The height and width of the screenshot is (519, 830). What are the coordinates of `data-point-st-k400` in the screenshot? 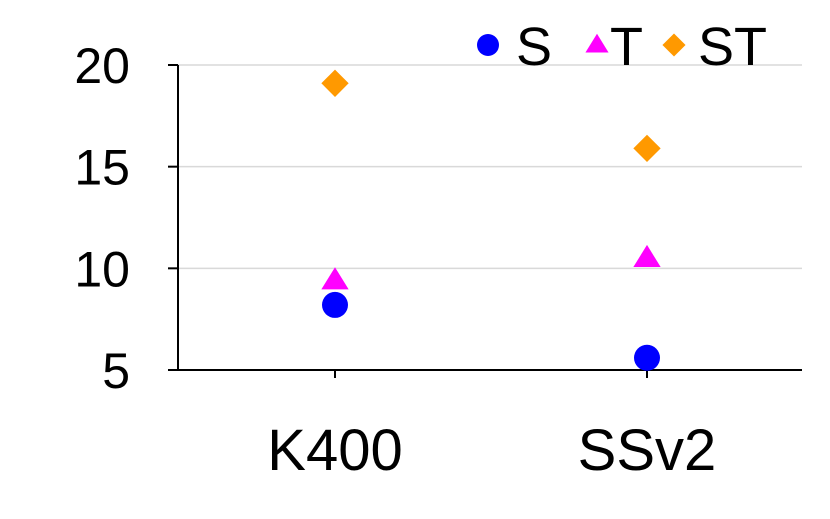 It's located at (335, 83).